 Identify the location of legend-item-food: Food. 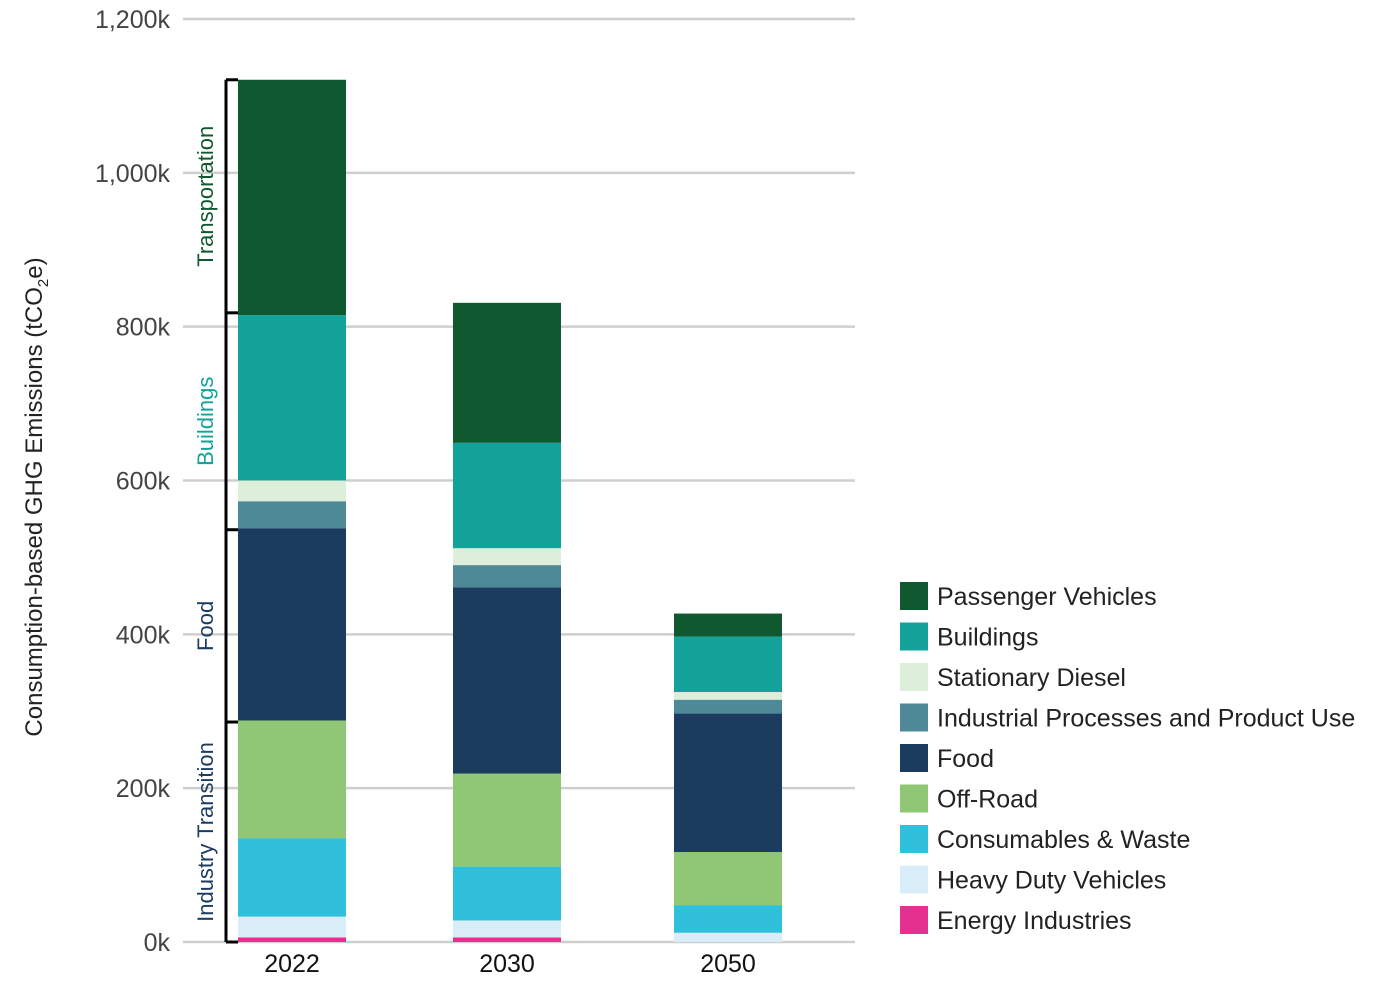
(947, 758).